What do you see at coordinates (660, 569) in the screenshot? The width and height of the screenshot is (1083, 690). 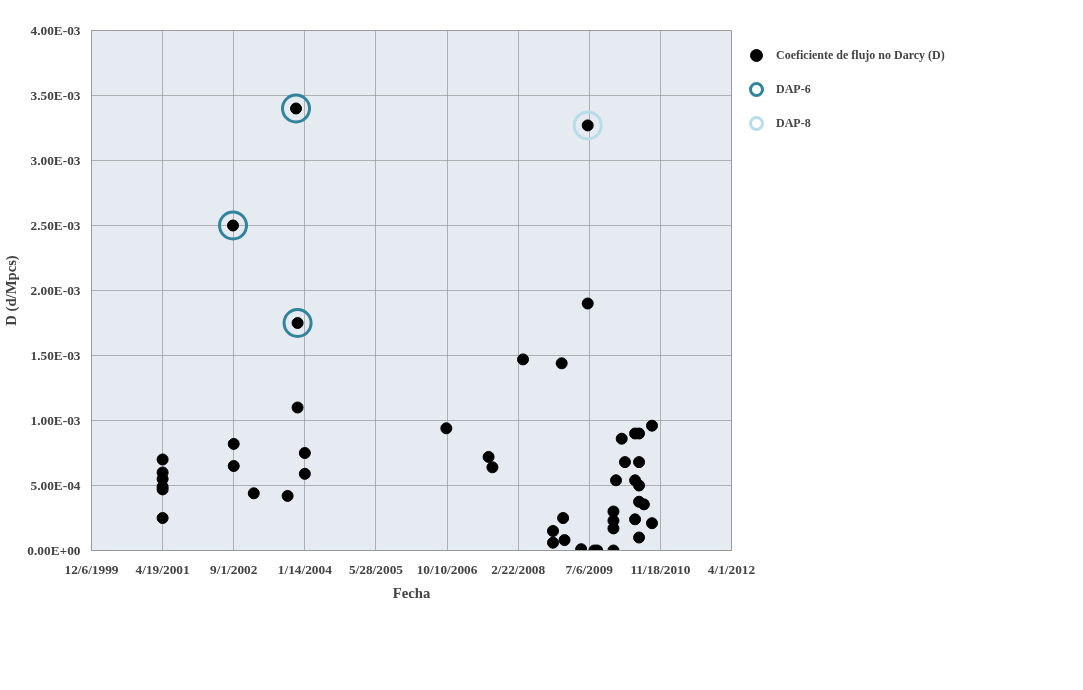 I see `x-tick-label: 11/18/2010` at bounding box center [660, 569].